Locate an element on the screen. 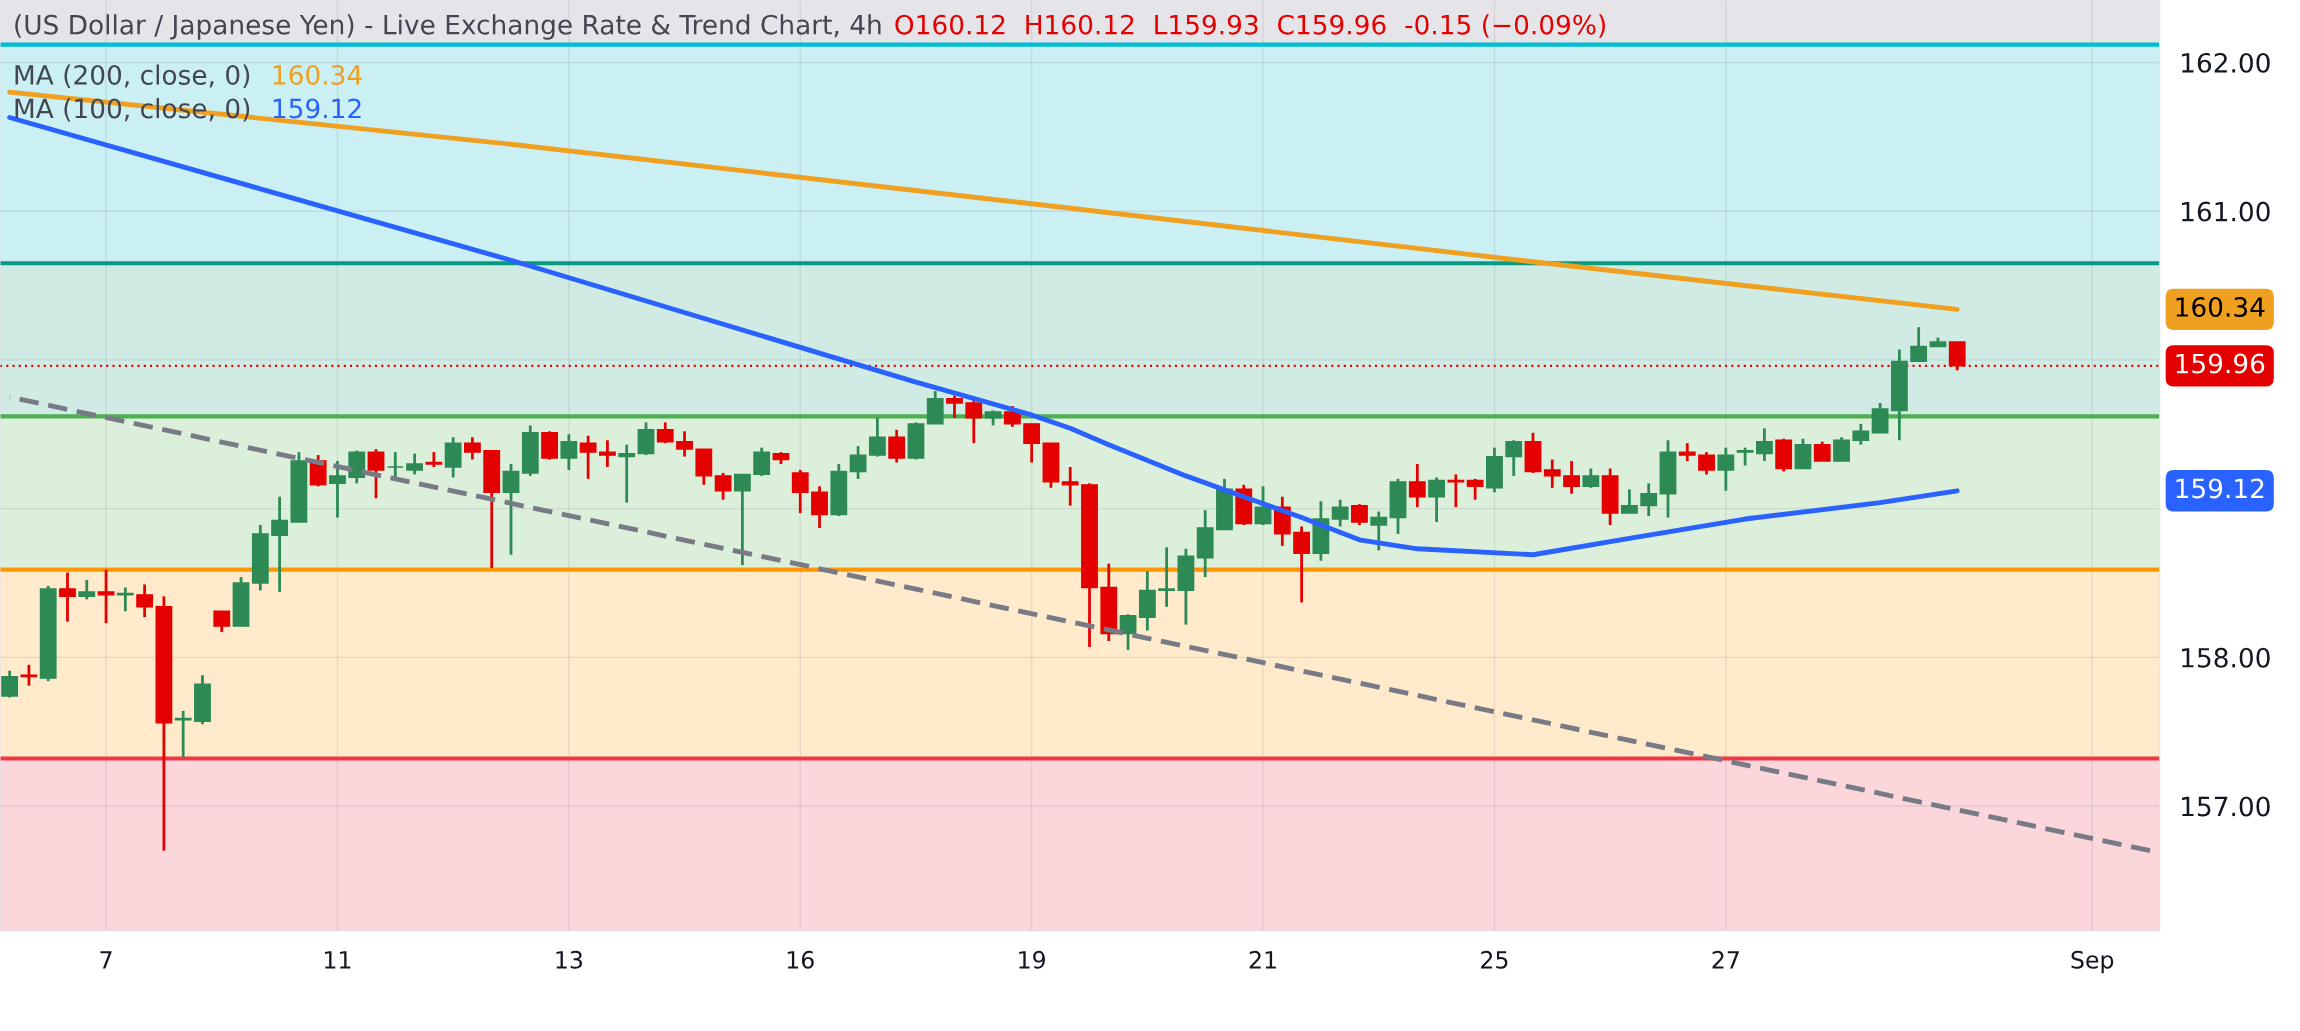 Image resolution: width=2300 pixels, height=1031 pixels. text: (US Dollar / Japanese Yen) - Live Exchange Rate & Trend Chart, 4h is located at coordinates (448, 27).